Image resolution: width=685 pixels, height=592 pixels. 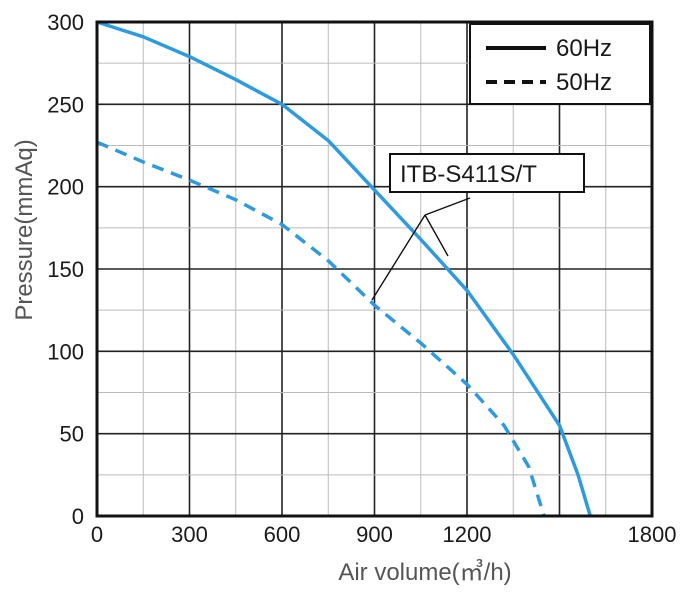 I want to click on callout-leader-60hz, so click(x=436, y=235).